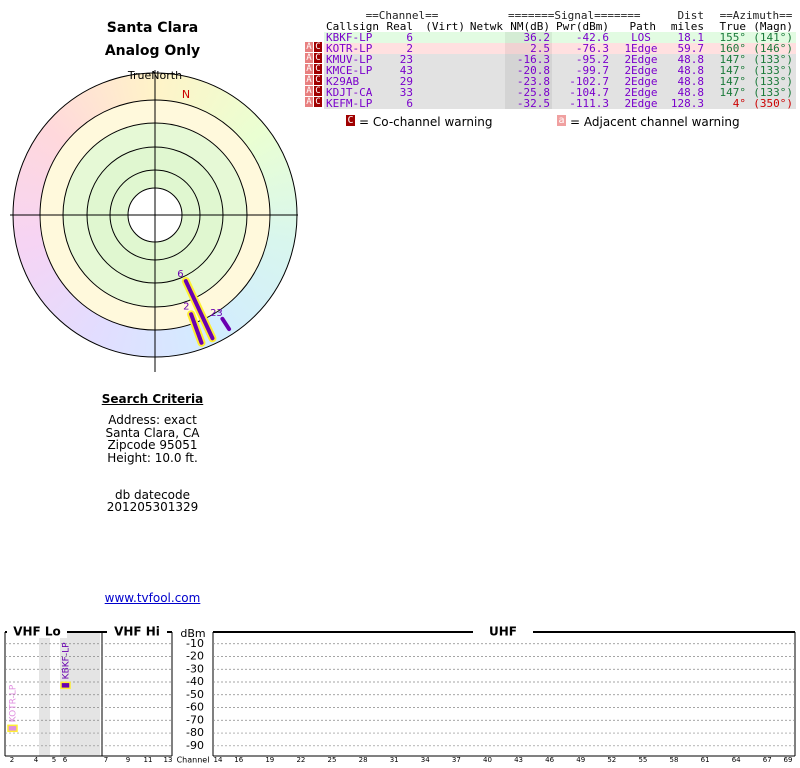  What do you see at coordinates (406, 70) in the screenshot?
I see `cell-real: 43` at bounding box center [406, 70].